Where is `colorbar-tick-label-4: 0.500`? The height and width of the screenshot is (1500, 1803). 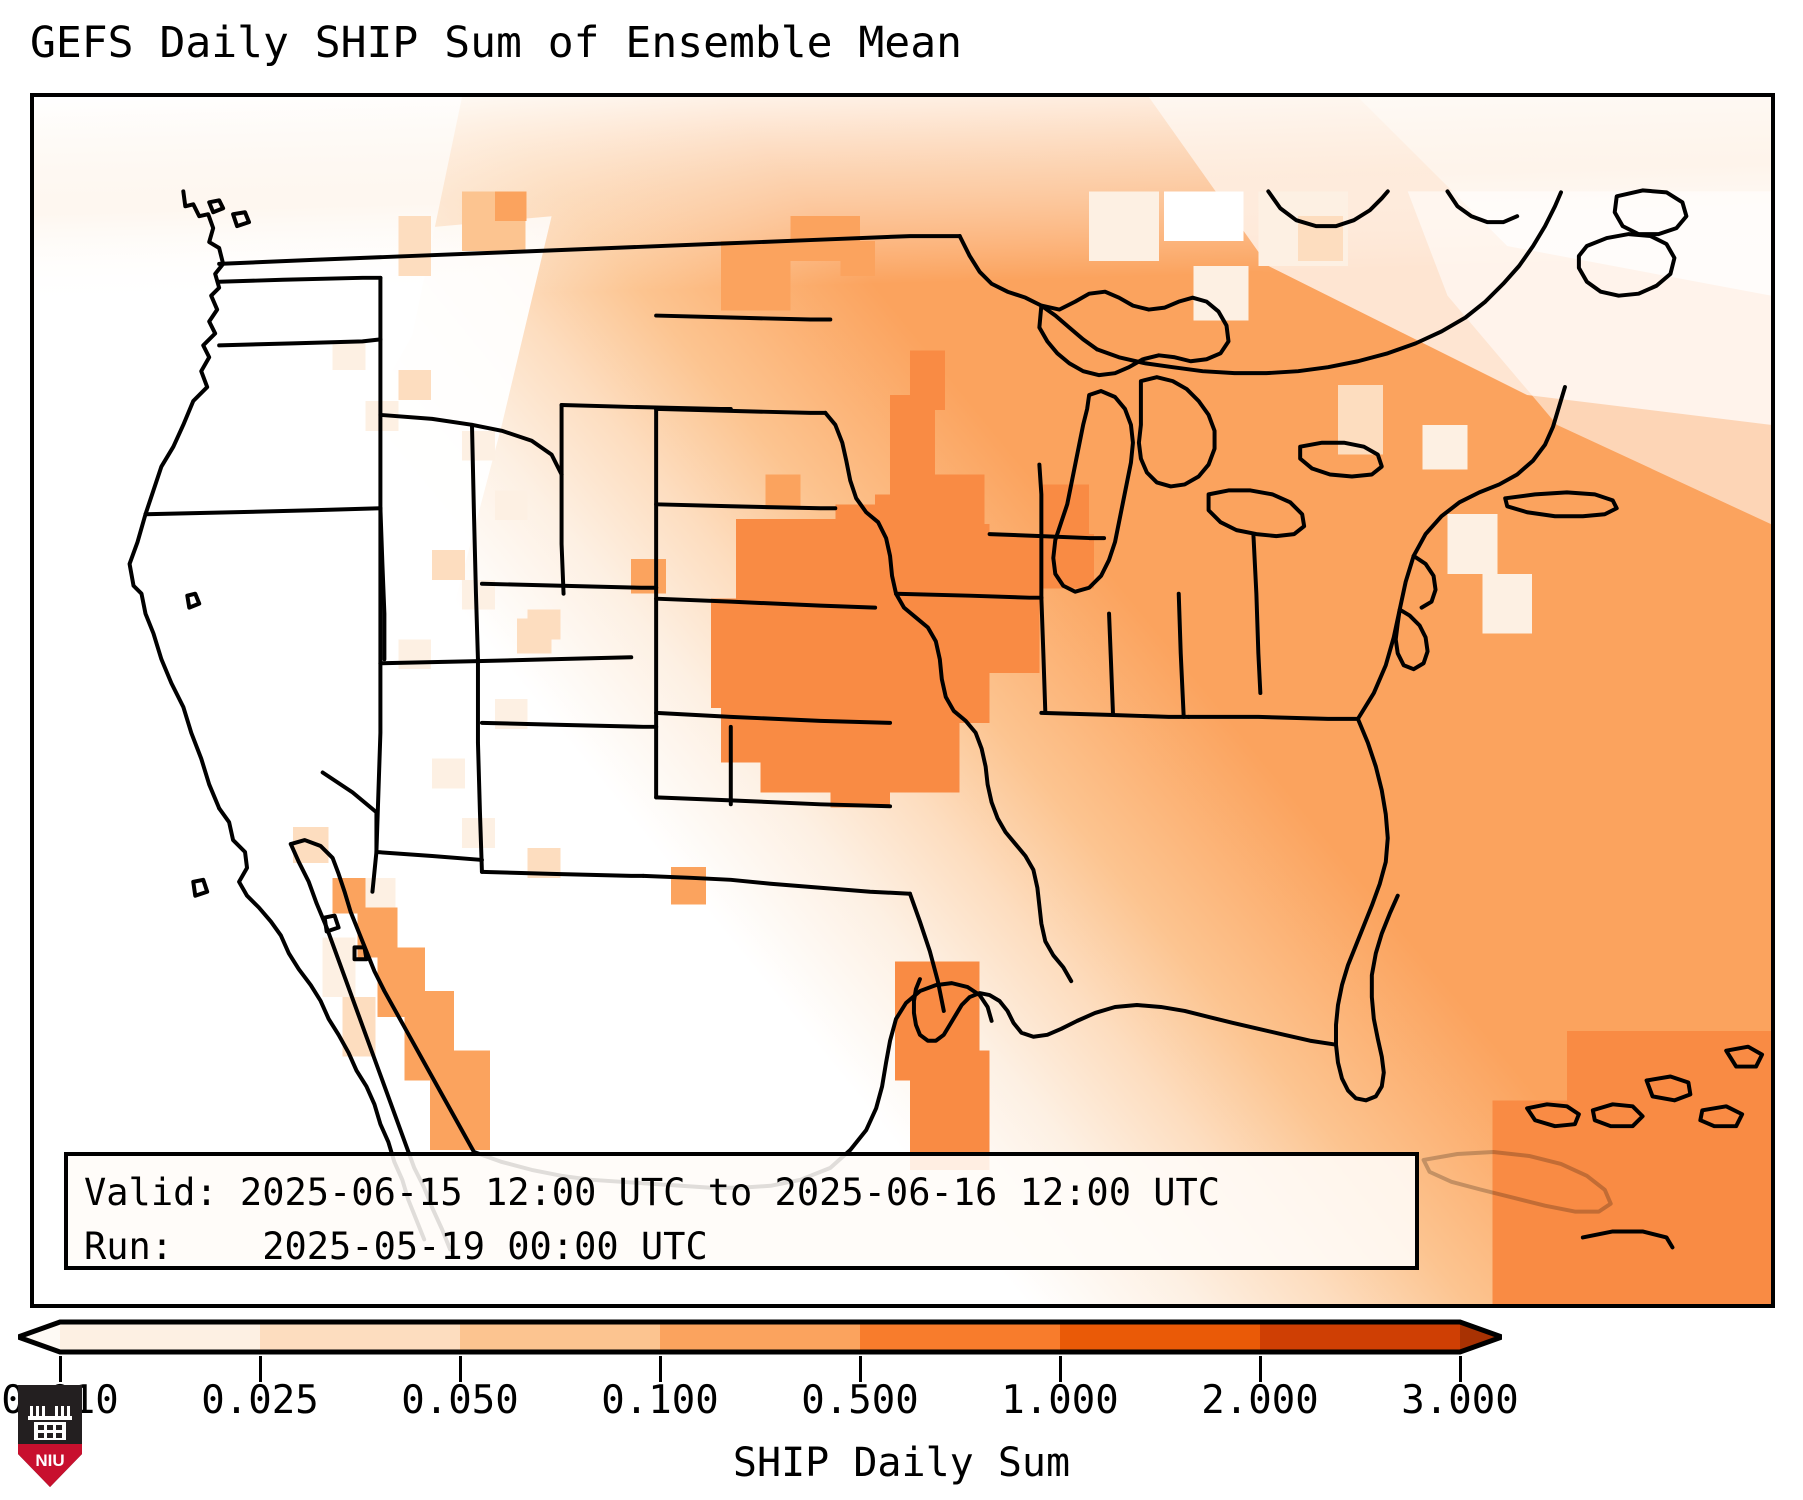 colorbar-tick-label-4: 0.500 is located at coordinates (860, 1400).